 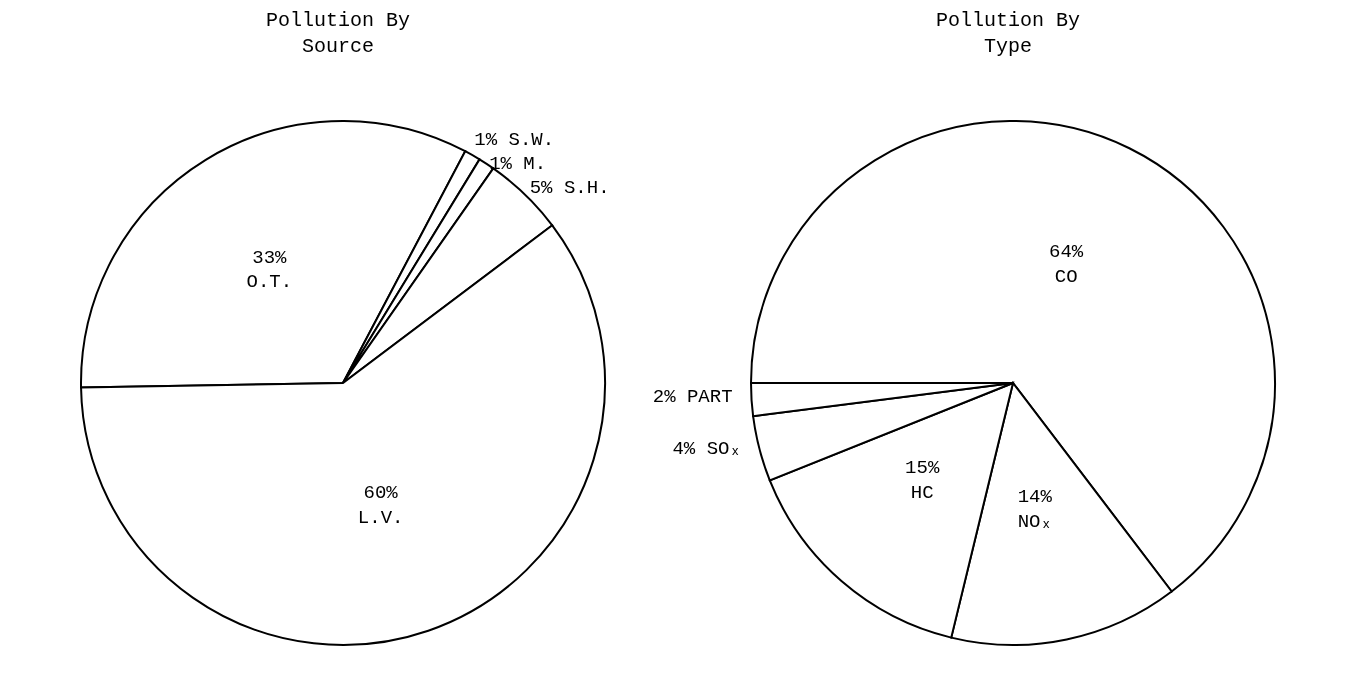 I want to click on data-label: 15%, so click(x=922, y=468).